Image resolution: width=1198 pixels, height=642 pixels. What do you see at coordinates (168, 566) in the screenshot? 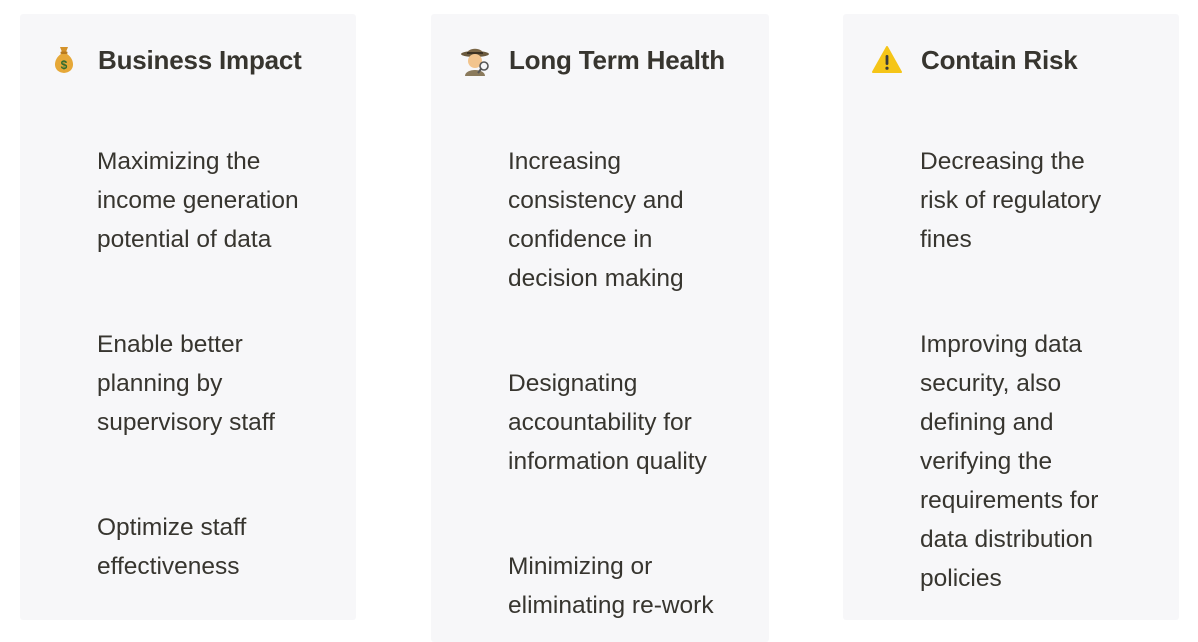
I see `item-line: effectiveness` at bounding box center [168, 566].